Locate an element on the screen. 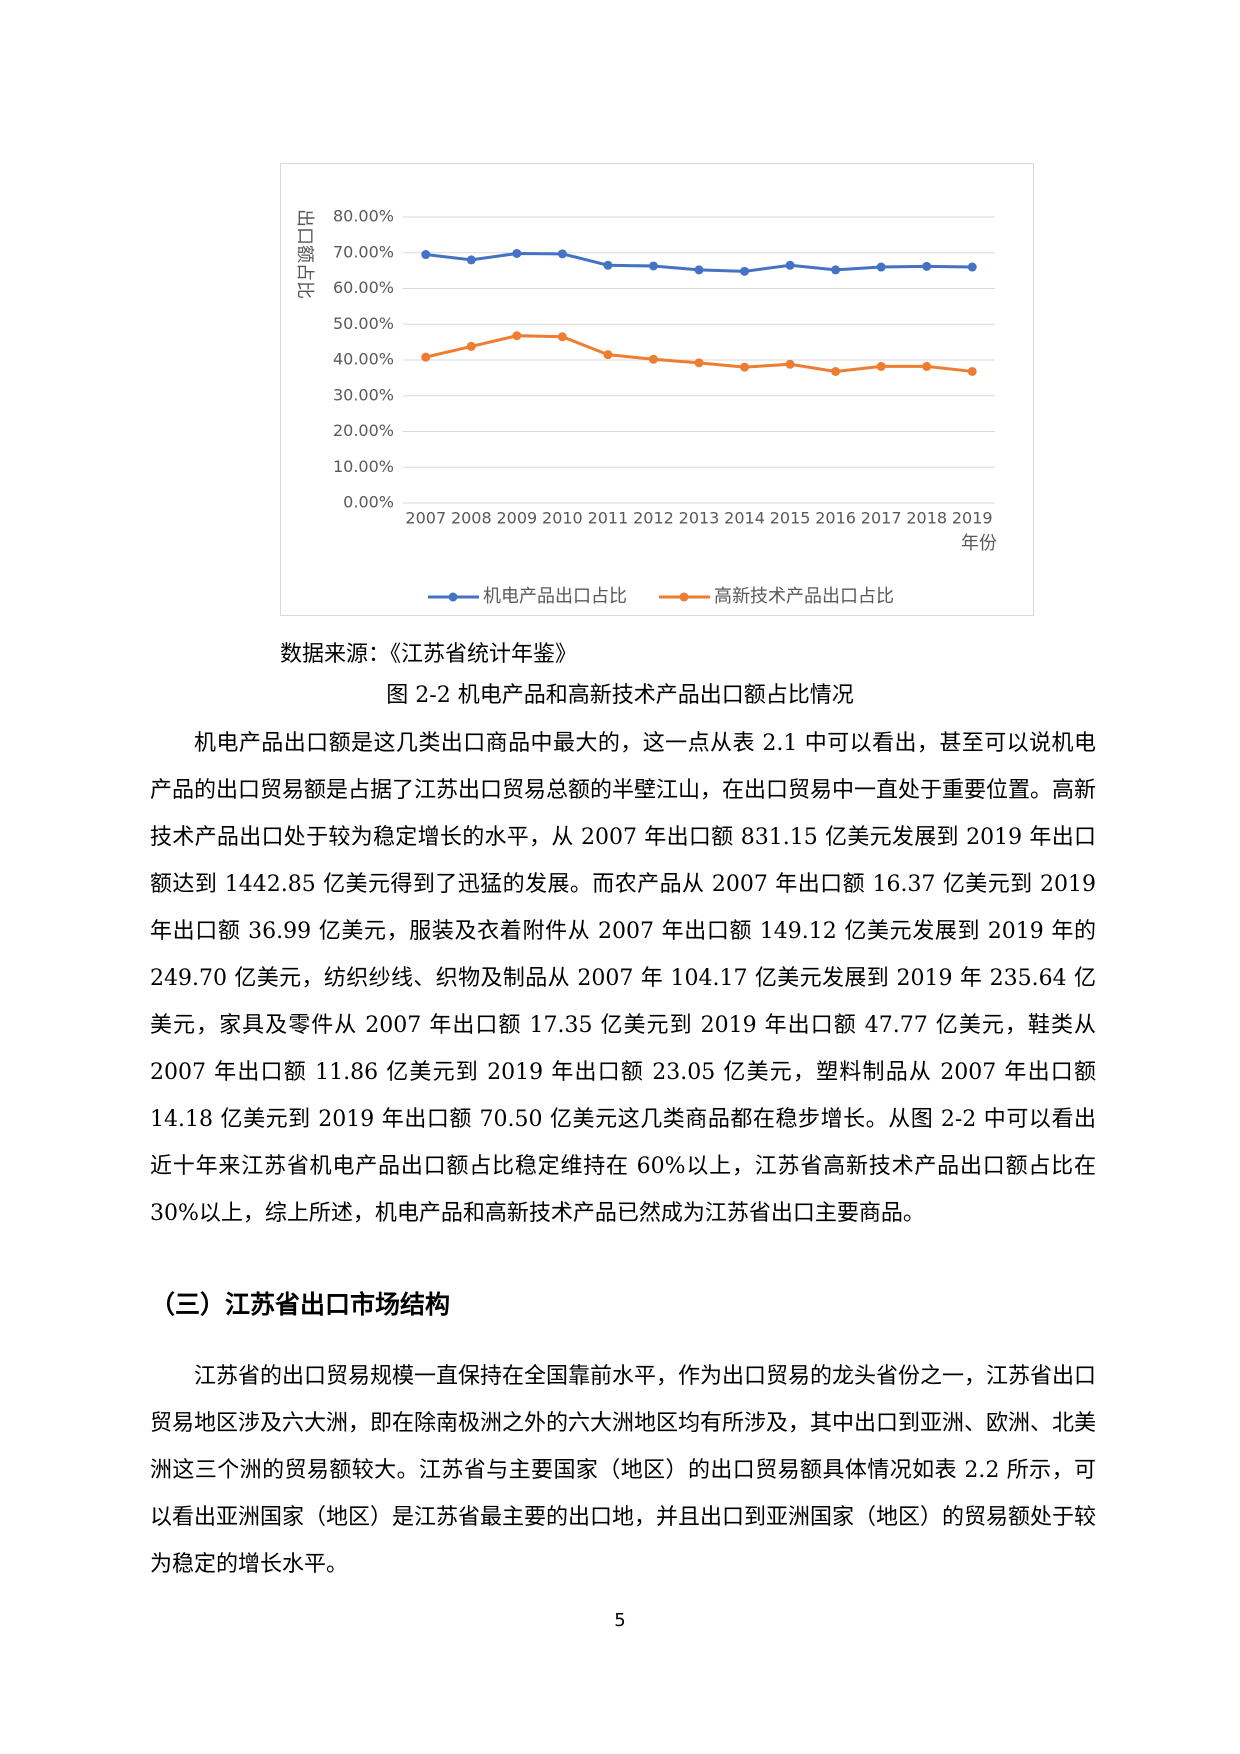  y-tick-label: 70.00% is located at coordinates (363, 251).